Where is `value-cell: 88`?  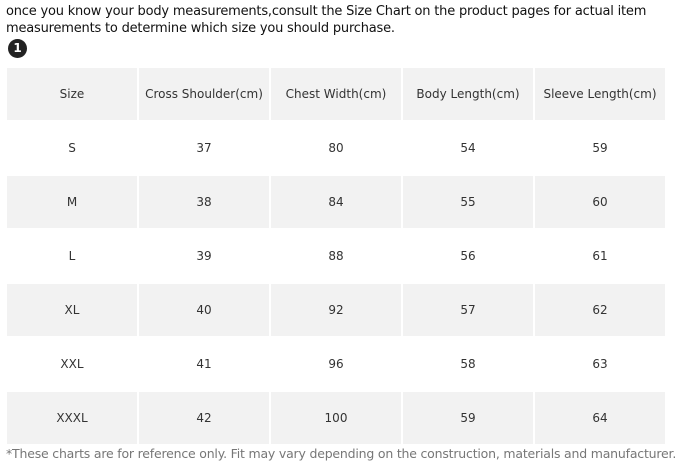 value-cell: 88 is located at coordinates (336, 256).